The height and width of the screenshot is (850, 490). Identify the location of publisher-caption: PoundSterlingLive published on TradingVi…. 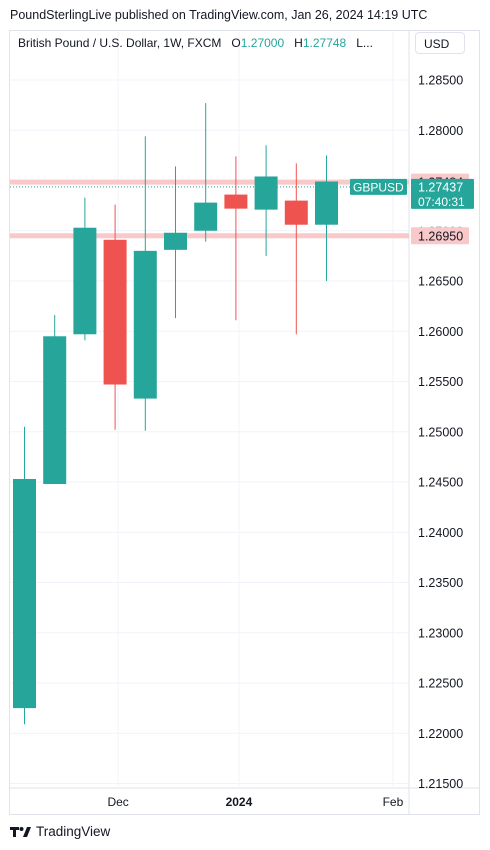
(219, 15).